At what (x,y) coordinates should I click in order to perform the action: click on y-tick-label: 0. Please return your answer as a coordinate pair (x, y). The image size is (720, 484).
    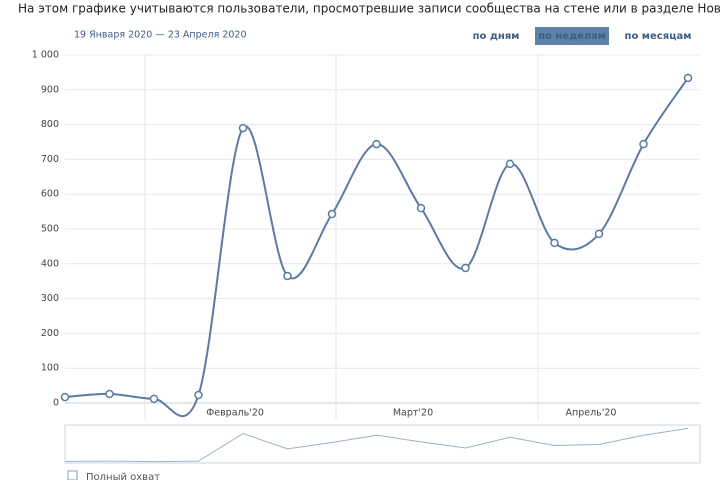
    Looking at the image, I should click on (56, 403).